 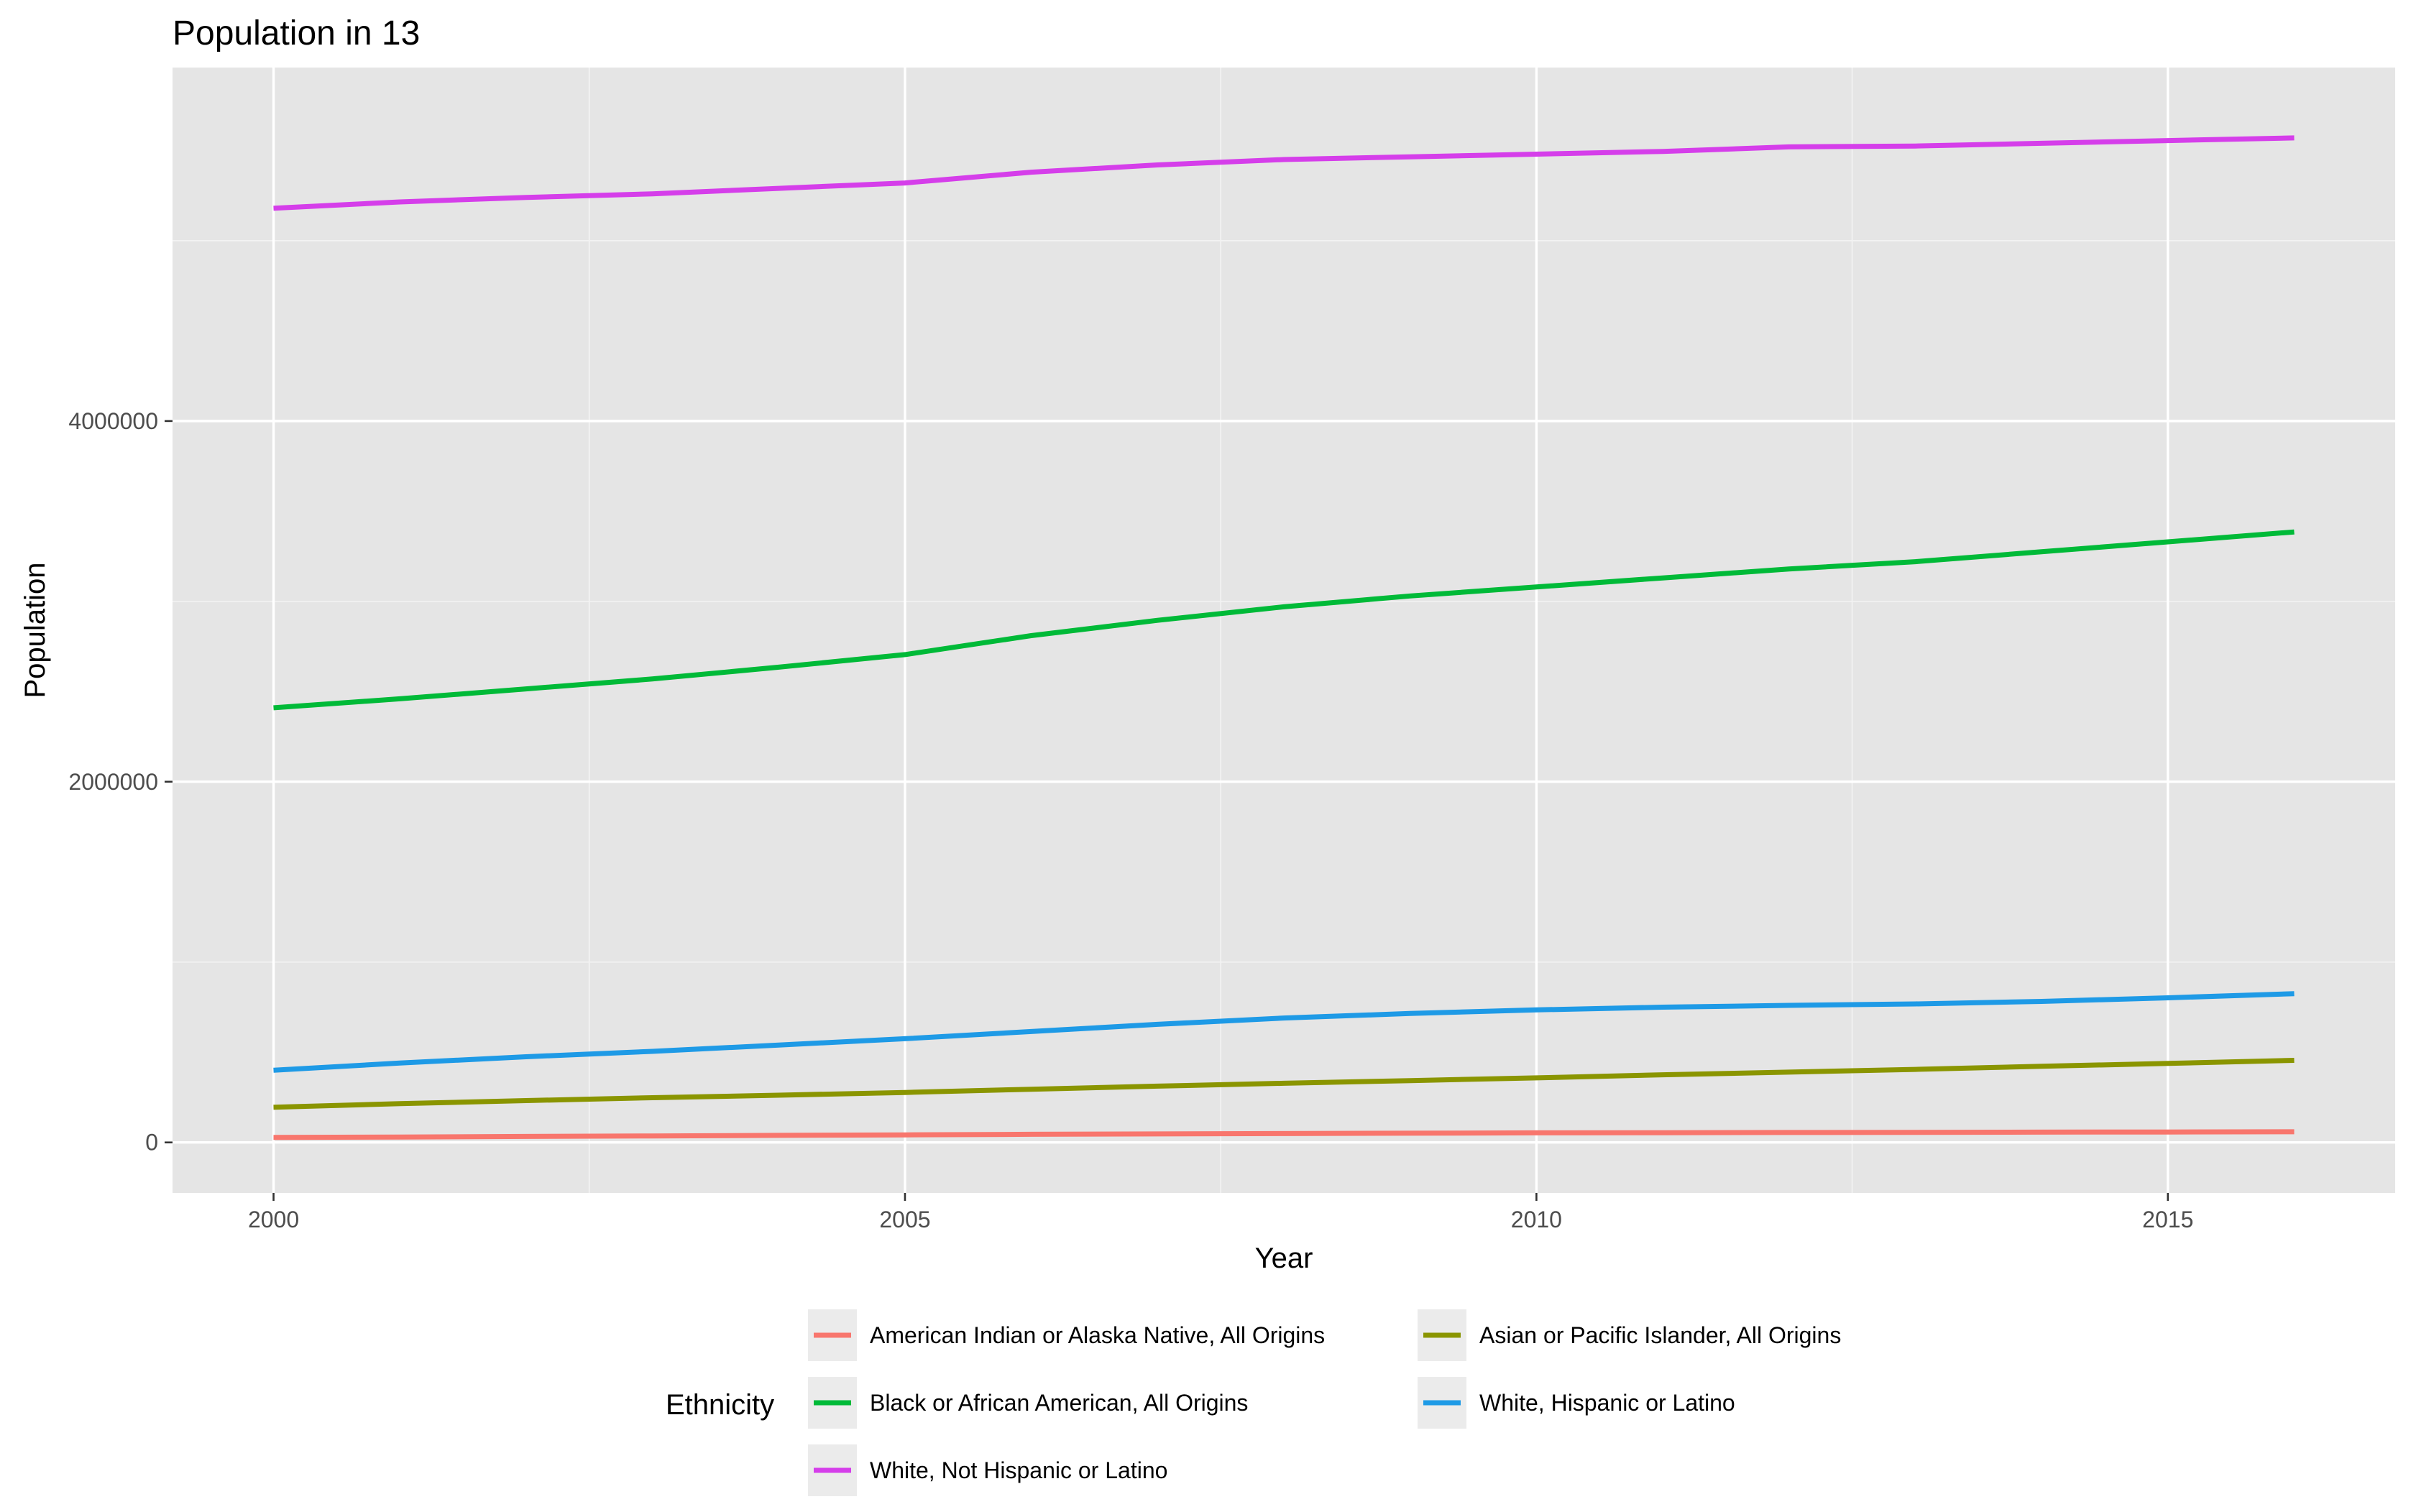 I want to click on legend-label: Black or African American, All Origins, so click(x=1059, y=1403).